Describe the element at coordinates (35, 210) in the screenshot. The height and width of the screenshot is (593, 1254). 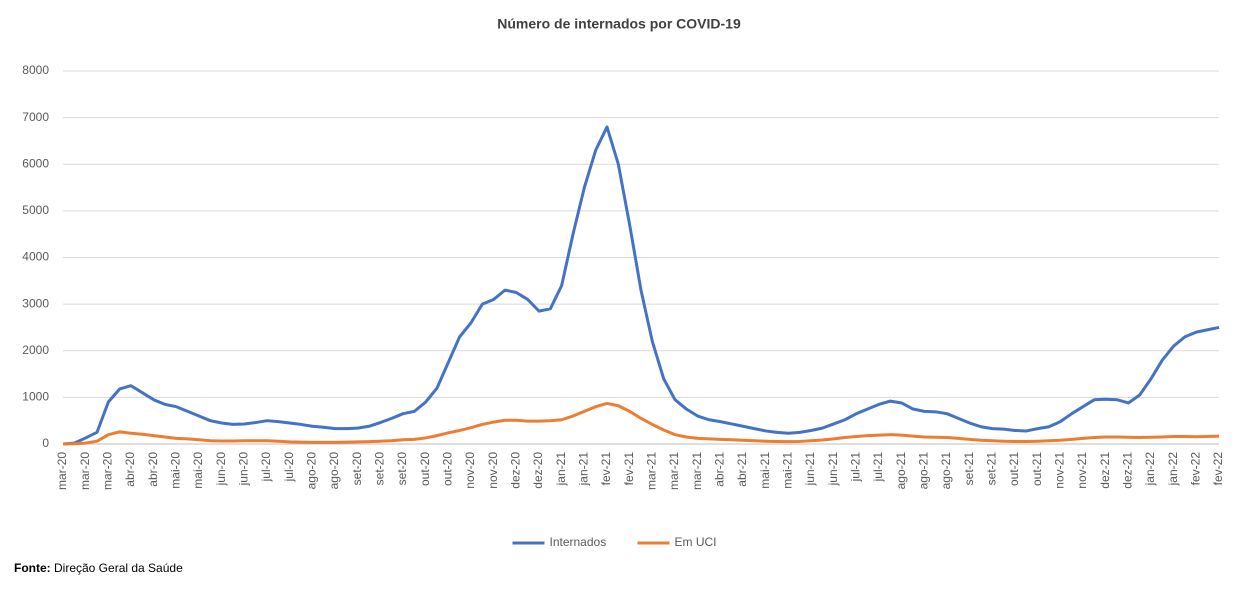
I see `y-tick-label: 5000` at that location.